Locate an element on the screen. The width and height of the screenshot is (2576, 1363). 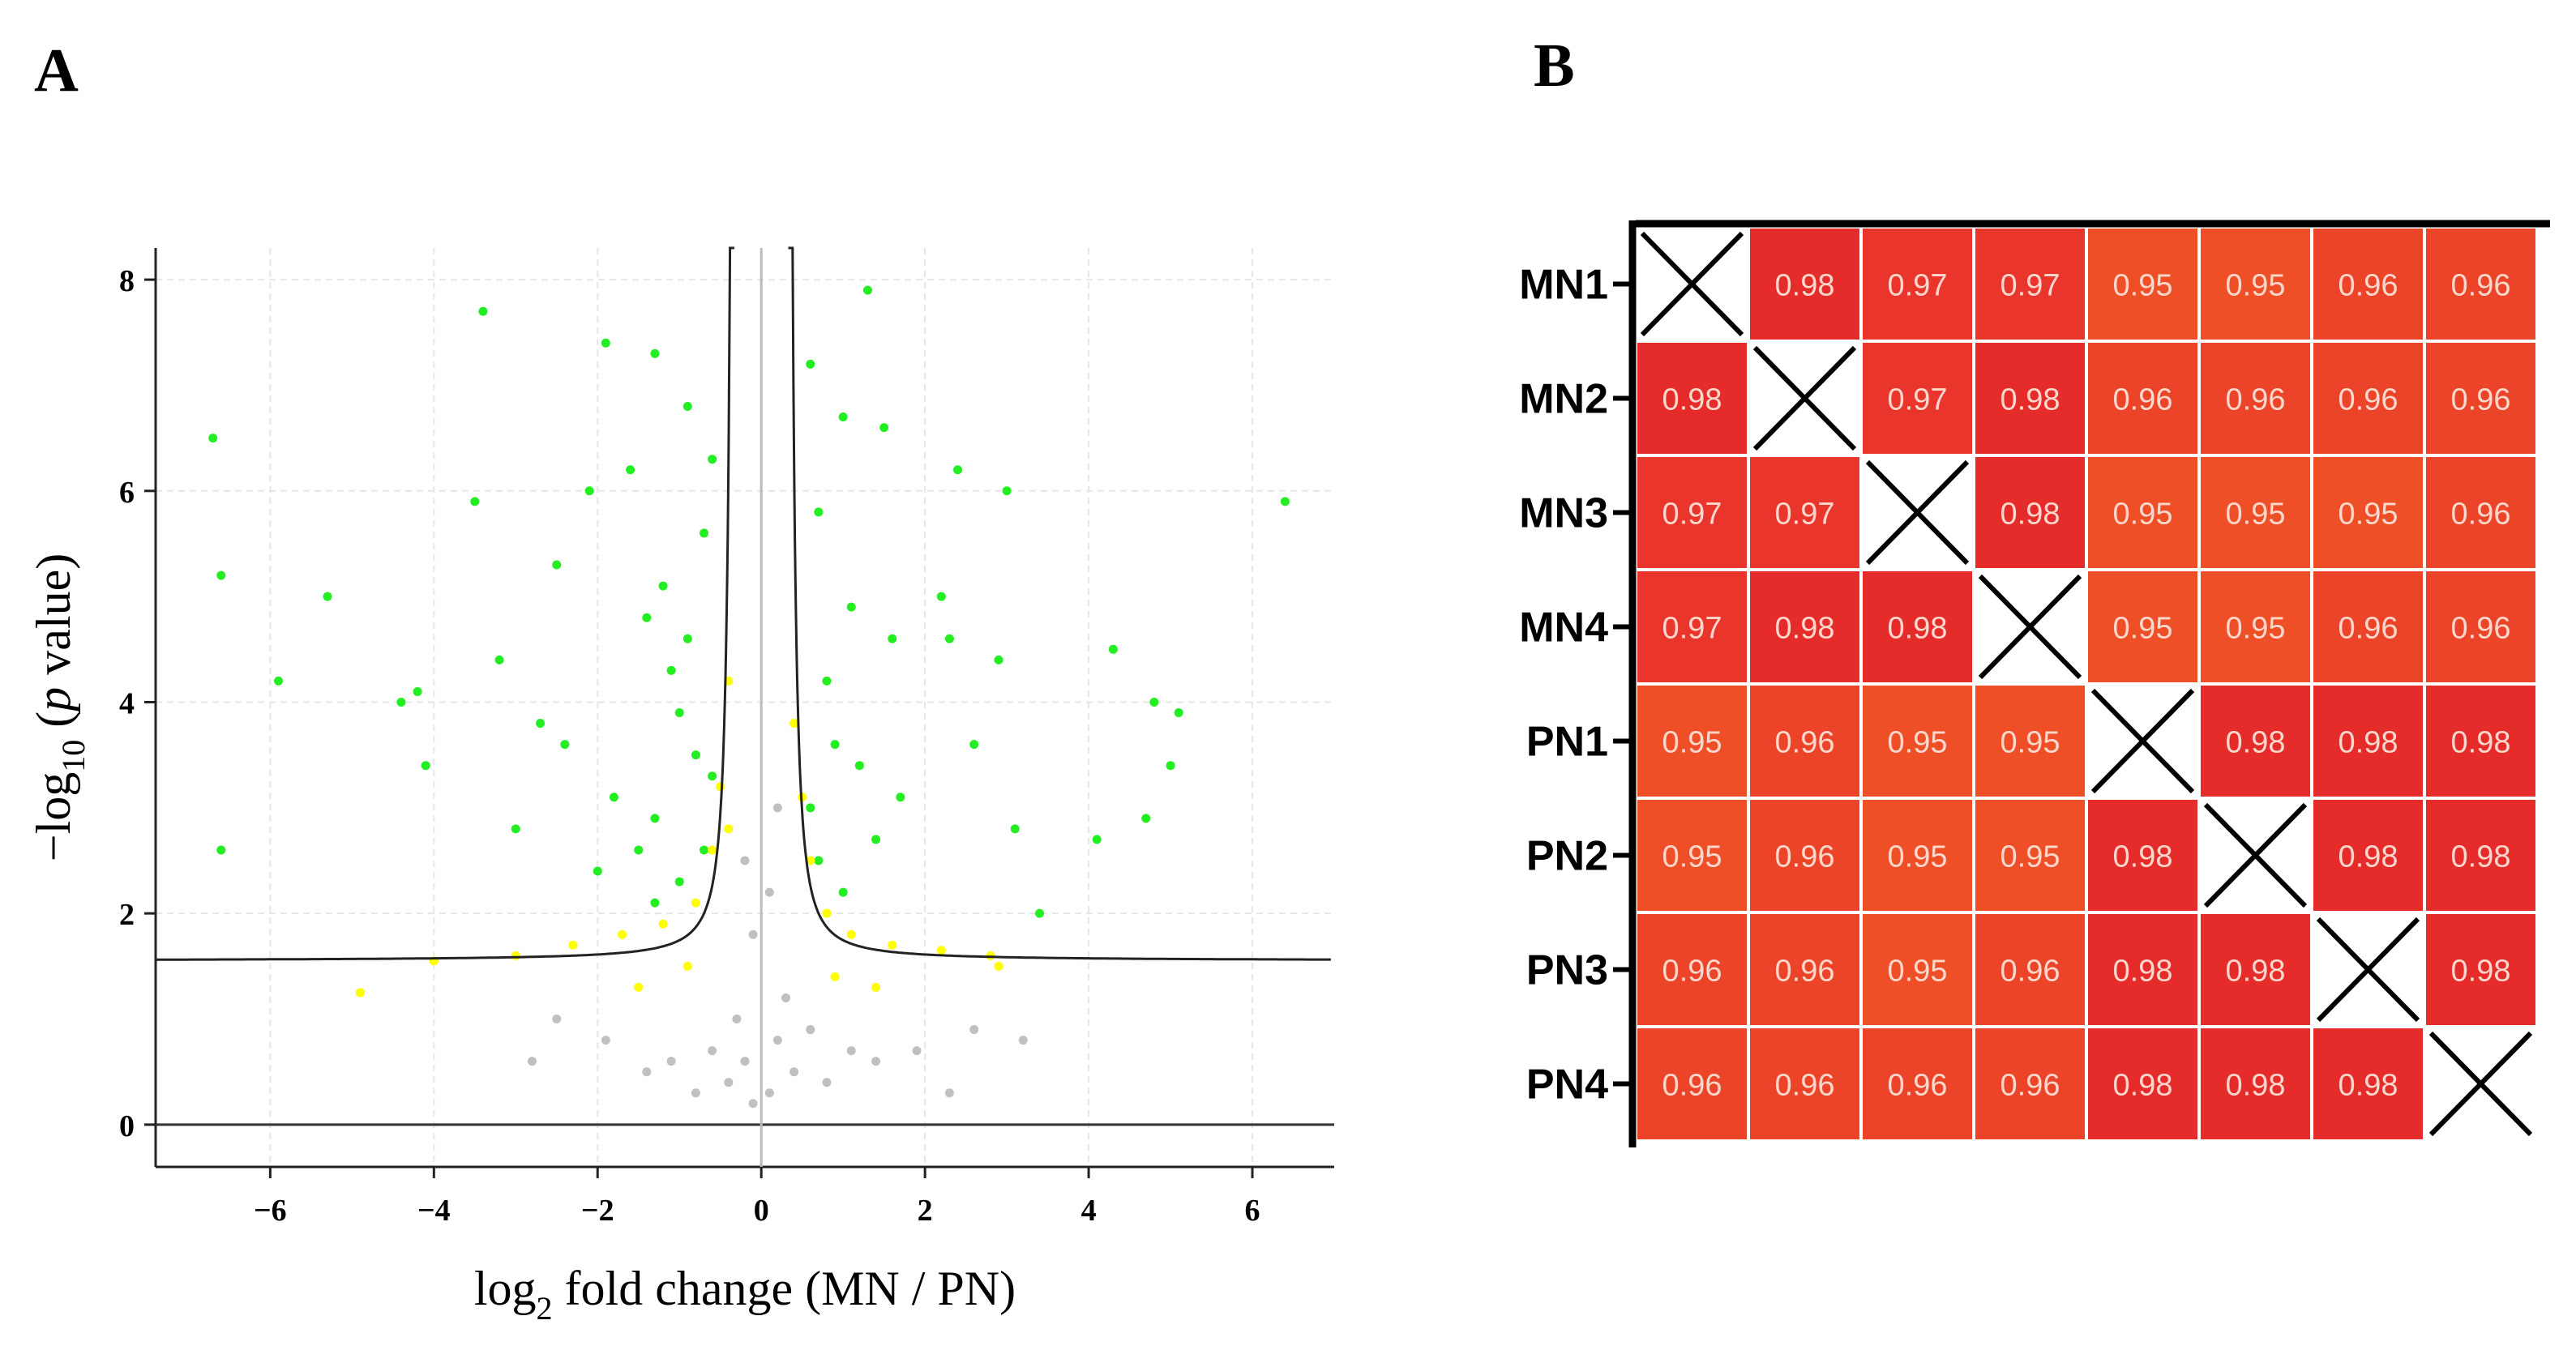
y-tick-label-0: 0 is located at coordinates (127, 1126).